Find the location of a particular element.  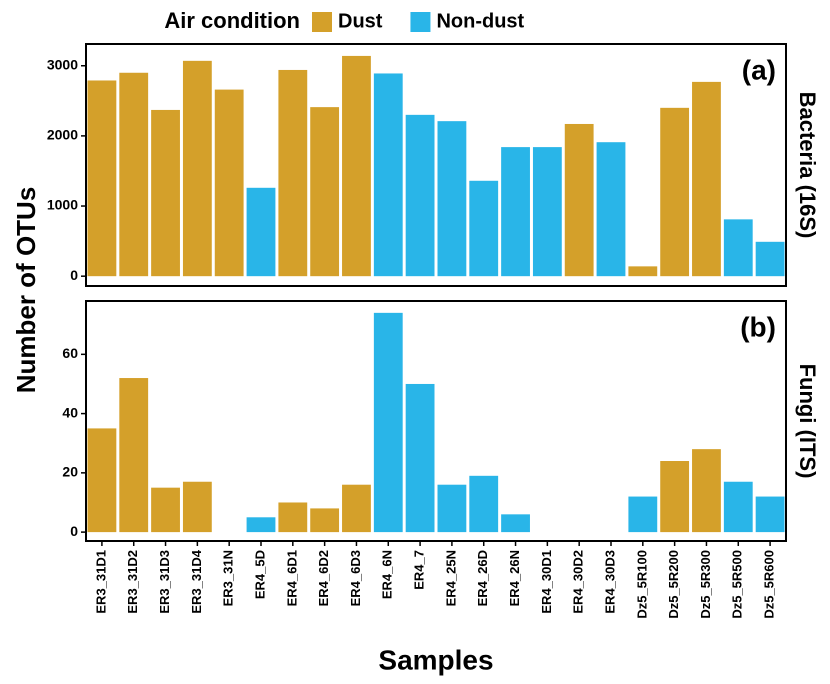

x-axis-label: Samples is located at coordinates (435, 659).